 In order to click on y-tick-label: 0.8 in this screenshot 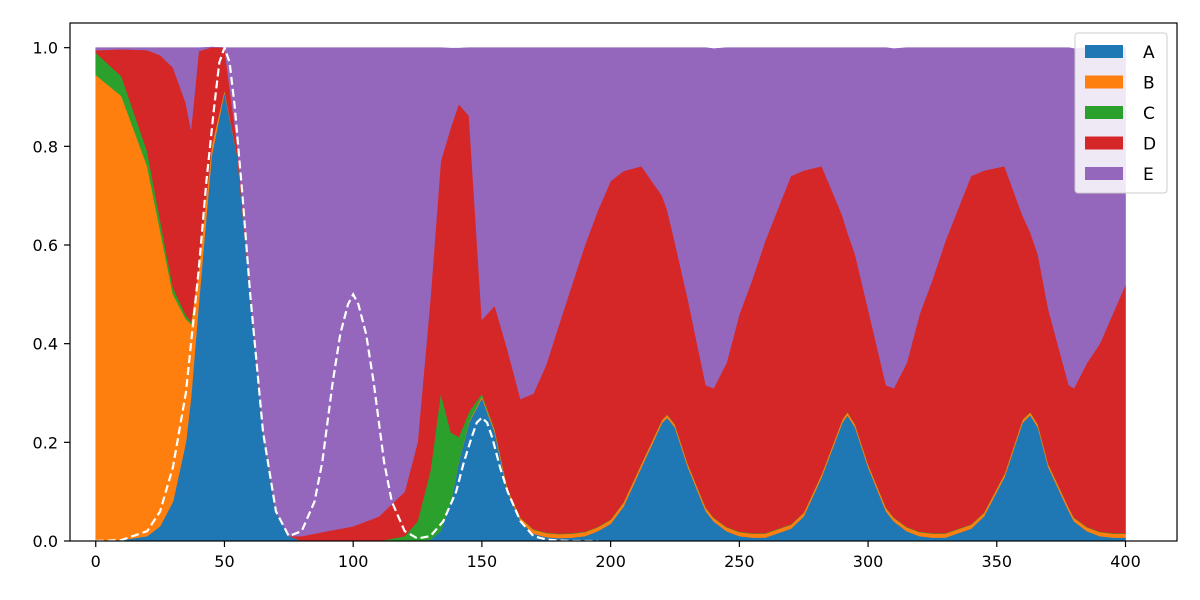, I will do `click(45, 146)`.